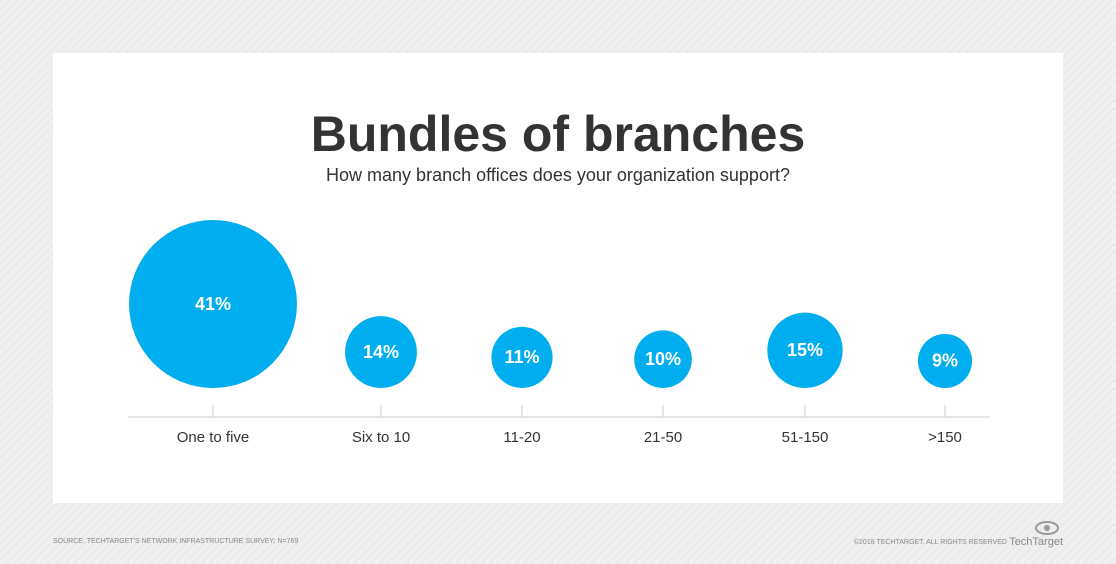 The width and height of the screenshot is (1116, 564). I want to click on value-label: 11%, so click(521, 357).